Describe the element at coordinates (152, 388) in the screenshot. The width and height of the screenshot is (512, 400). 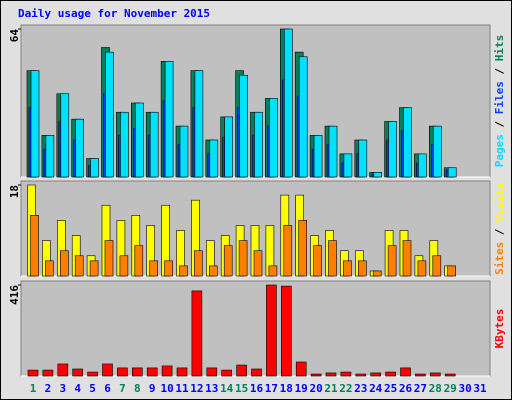
I see `x-tick-label: 9` at that location.